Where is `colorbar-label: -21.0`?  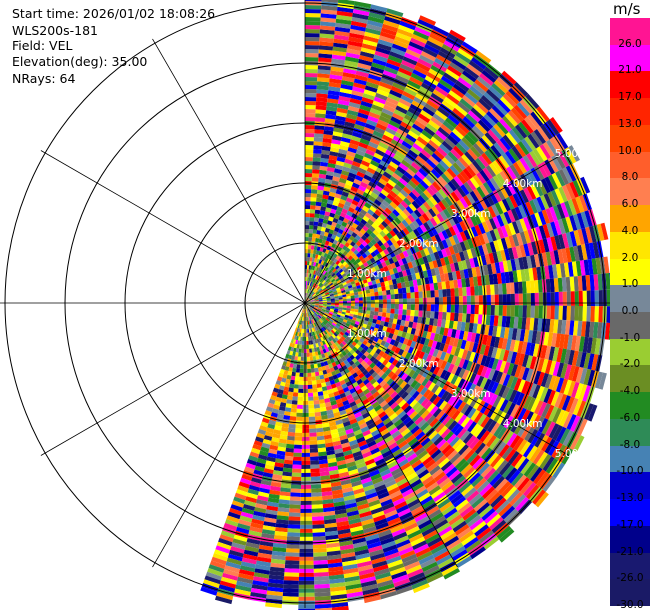
colorbar-label: -21.0 is located at coordinates (630, 552).